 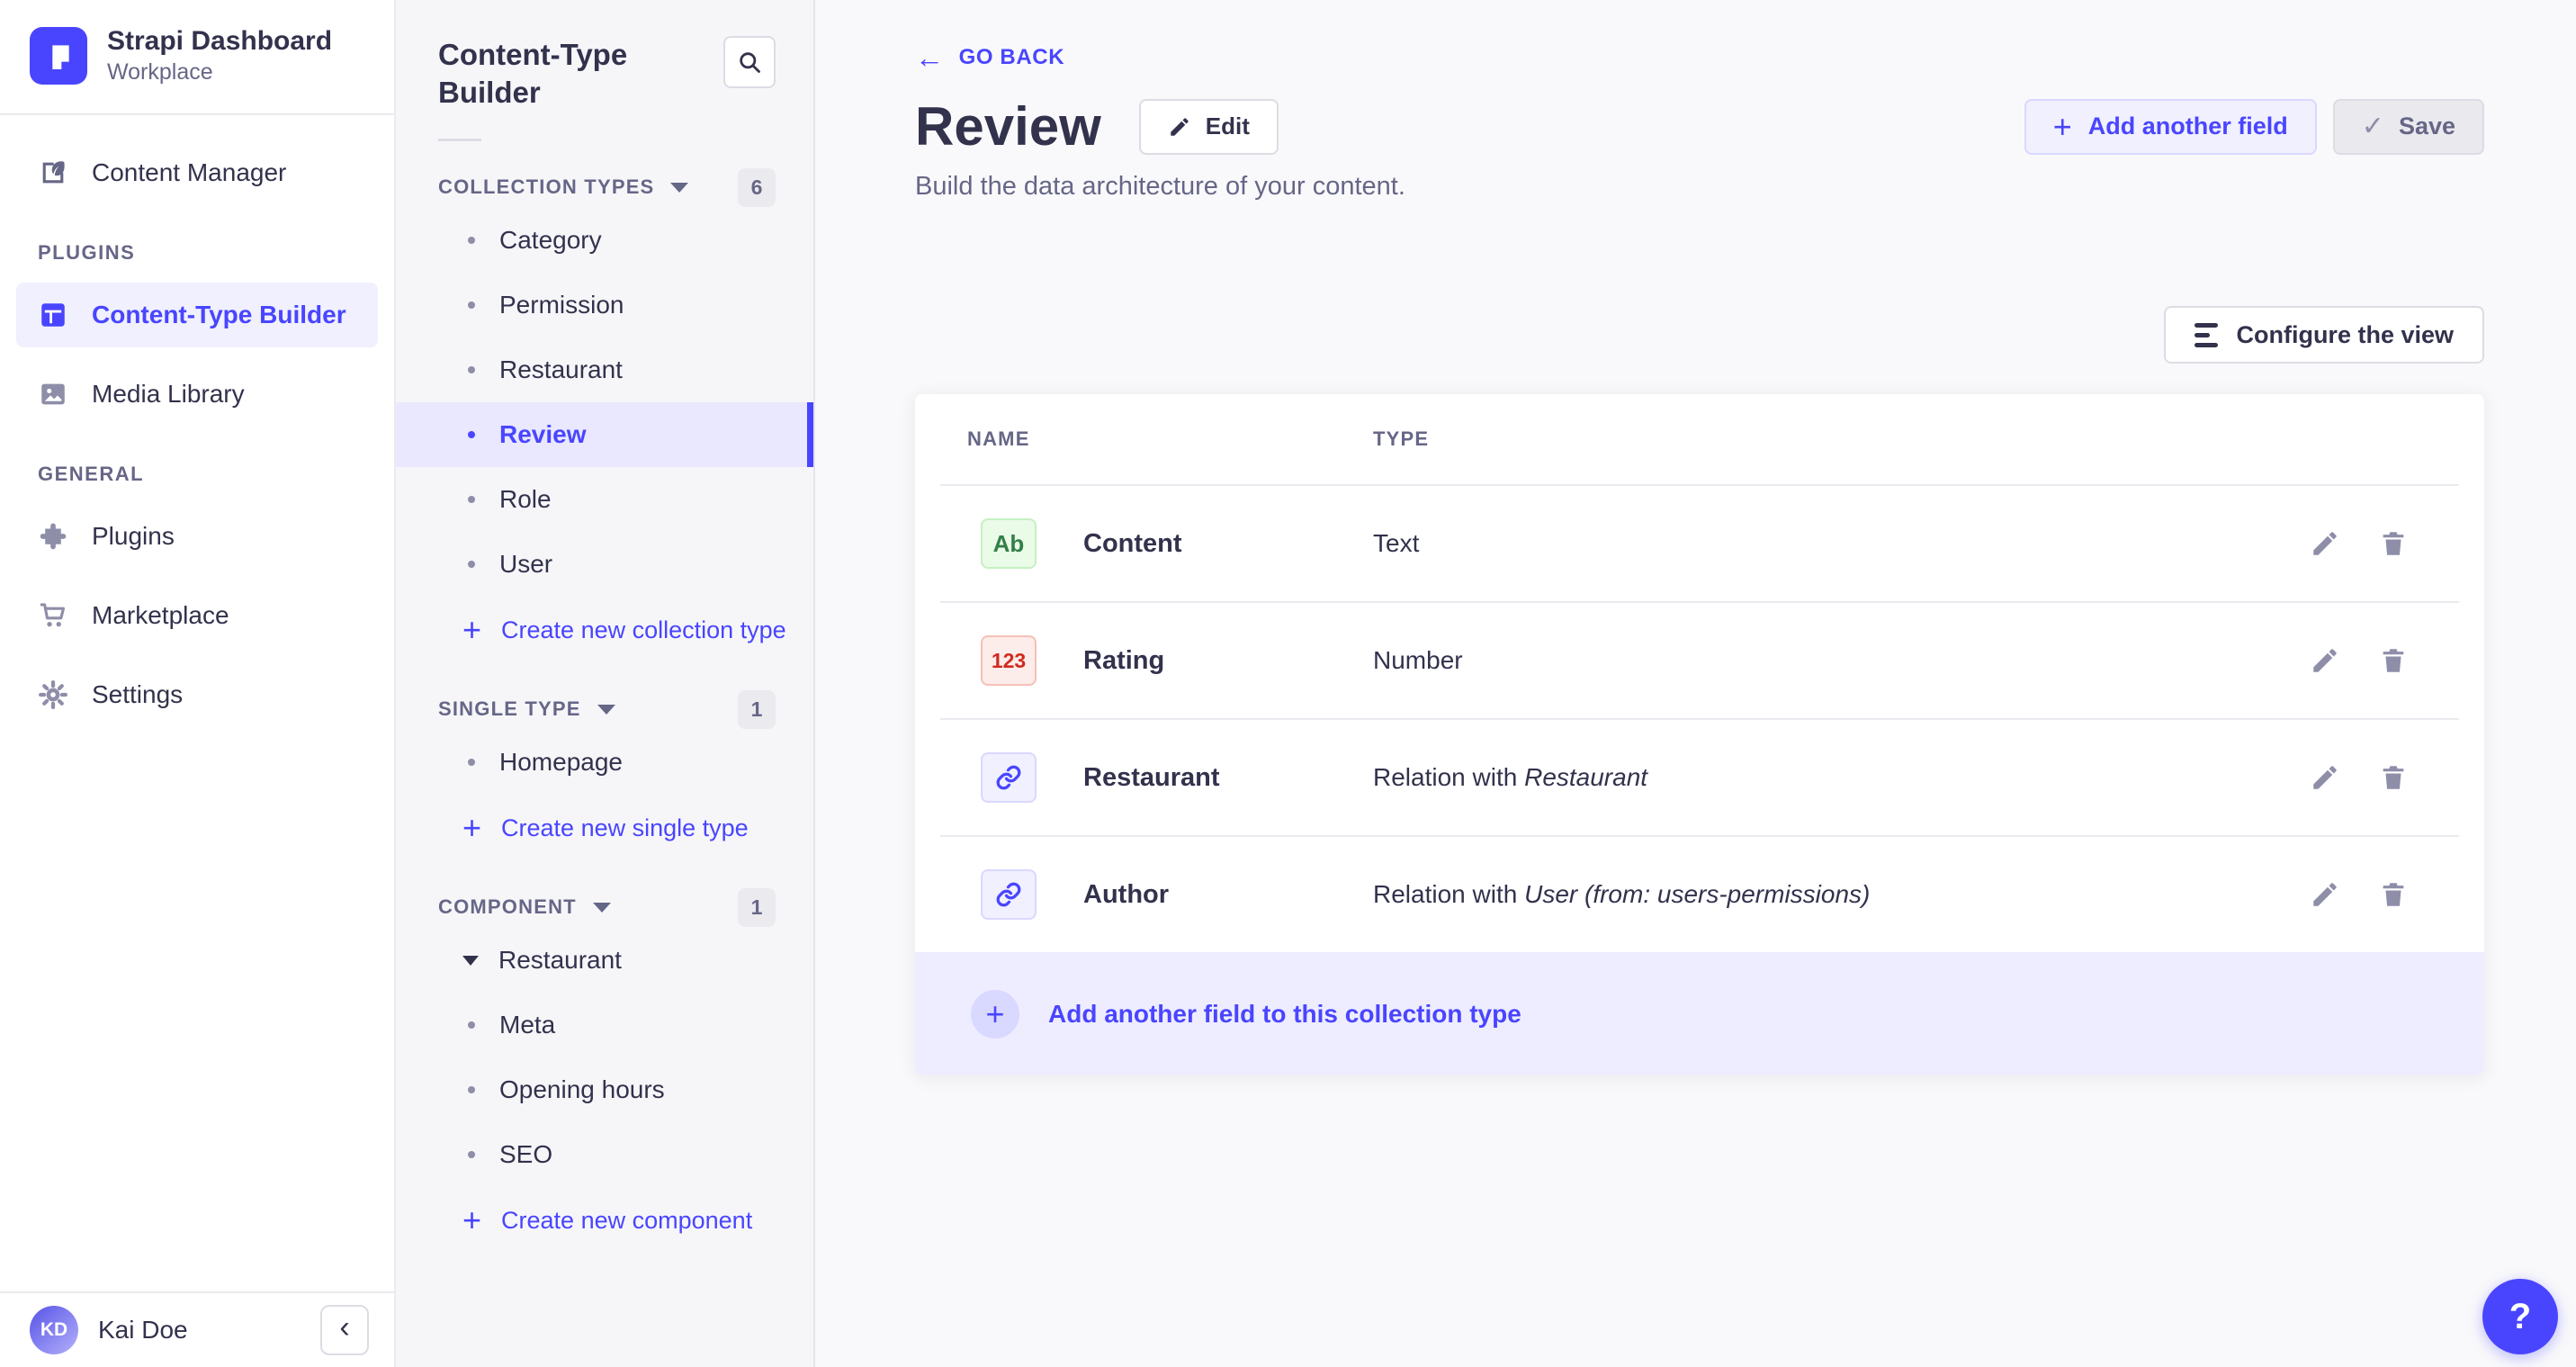 I want to click on pencil-icon, so click(x=1179, y=127).